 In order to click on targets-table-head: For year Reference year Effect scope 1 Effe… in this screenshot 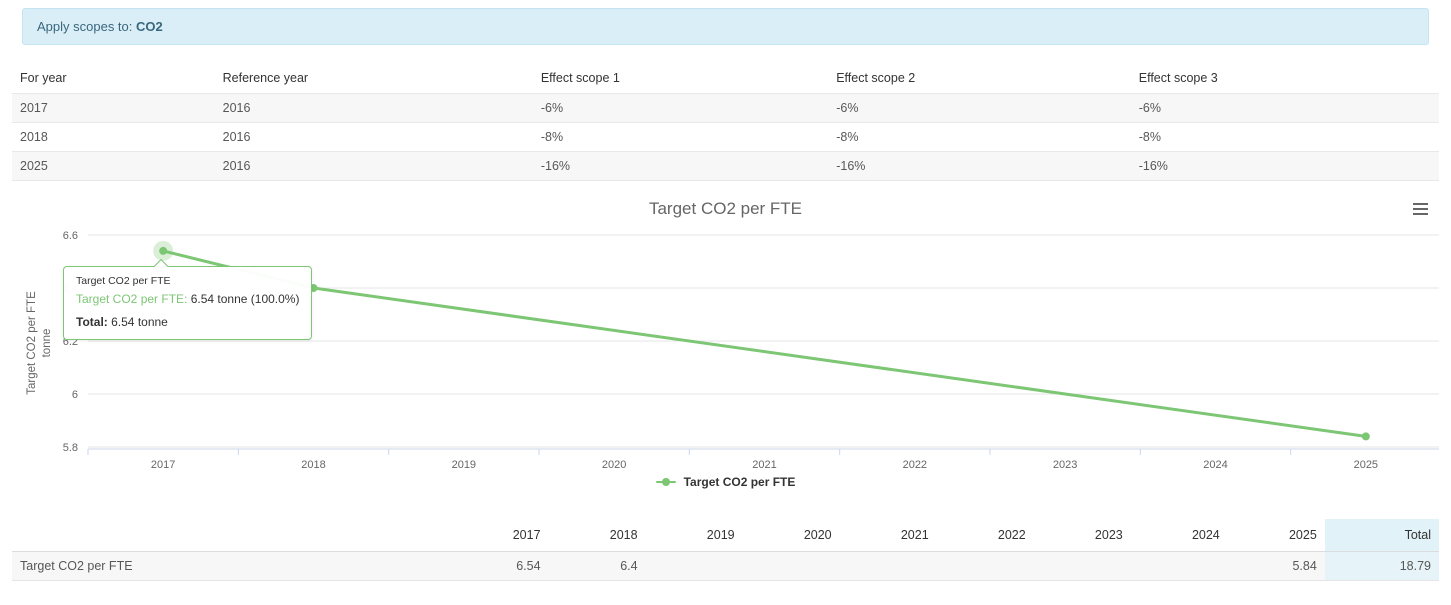, I will do `click(725, 78)`.